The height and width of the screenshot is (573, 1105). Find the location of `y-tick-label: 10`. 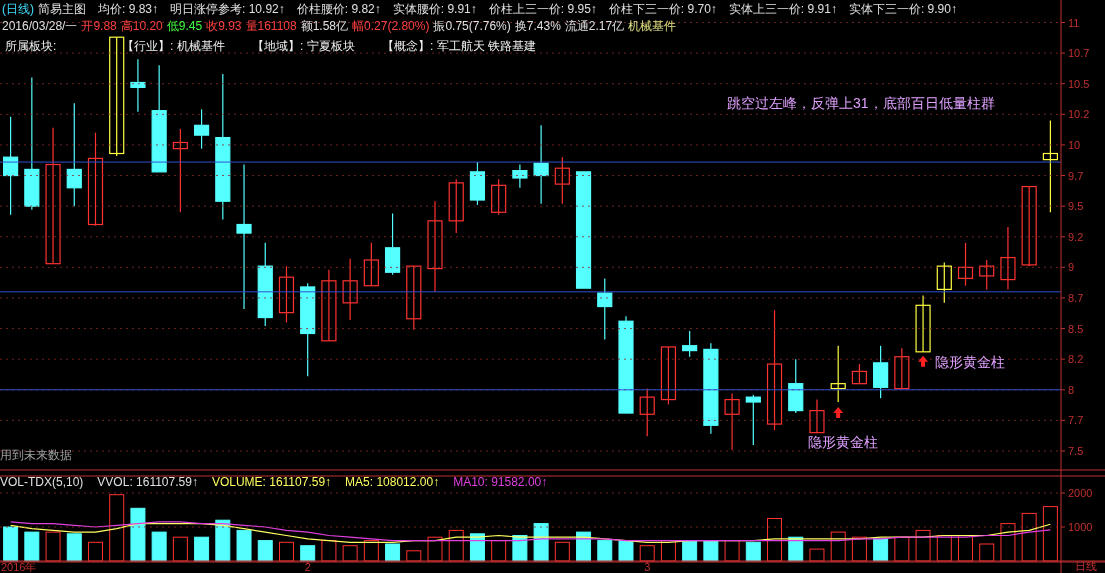

y-tick-label: 10 is located at coordinates (1074, 144).